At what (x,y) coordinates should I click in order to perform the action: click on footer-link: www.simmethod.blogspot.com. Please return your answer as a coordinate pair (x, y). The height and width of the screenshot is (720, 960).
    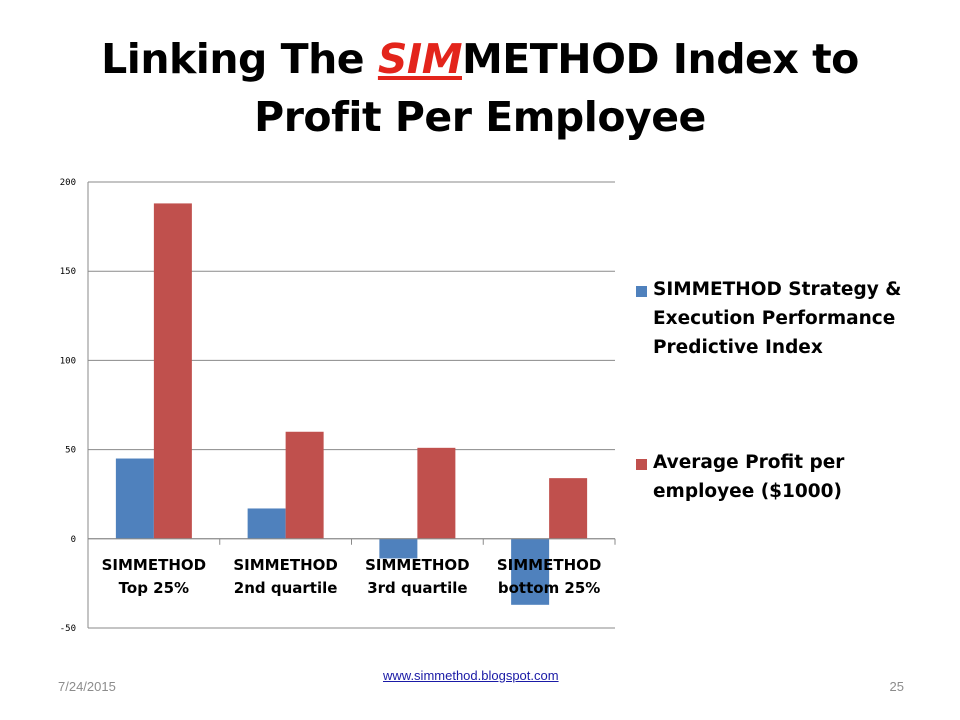
    Looking at the image, I should click on (471, 675).